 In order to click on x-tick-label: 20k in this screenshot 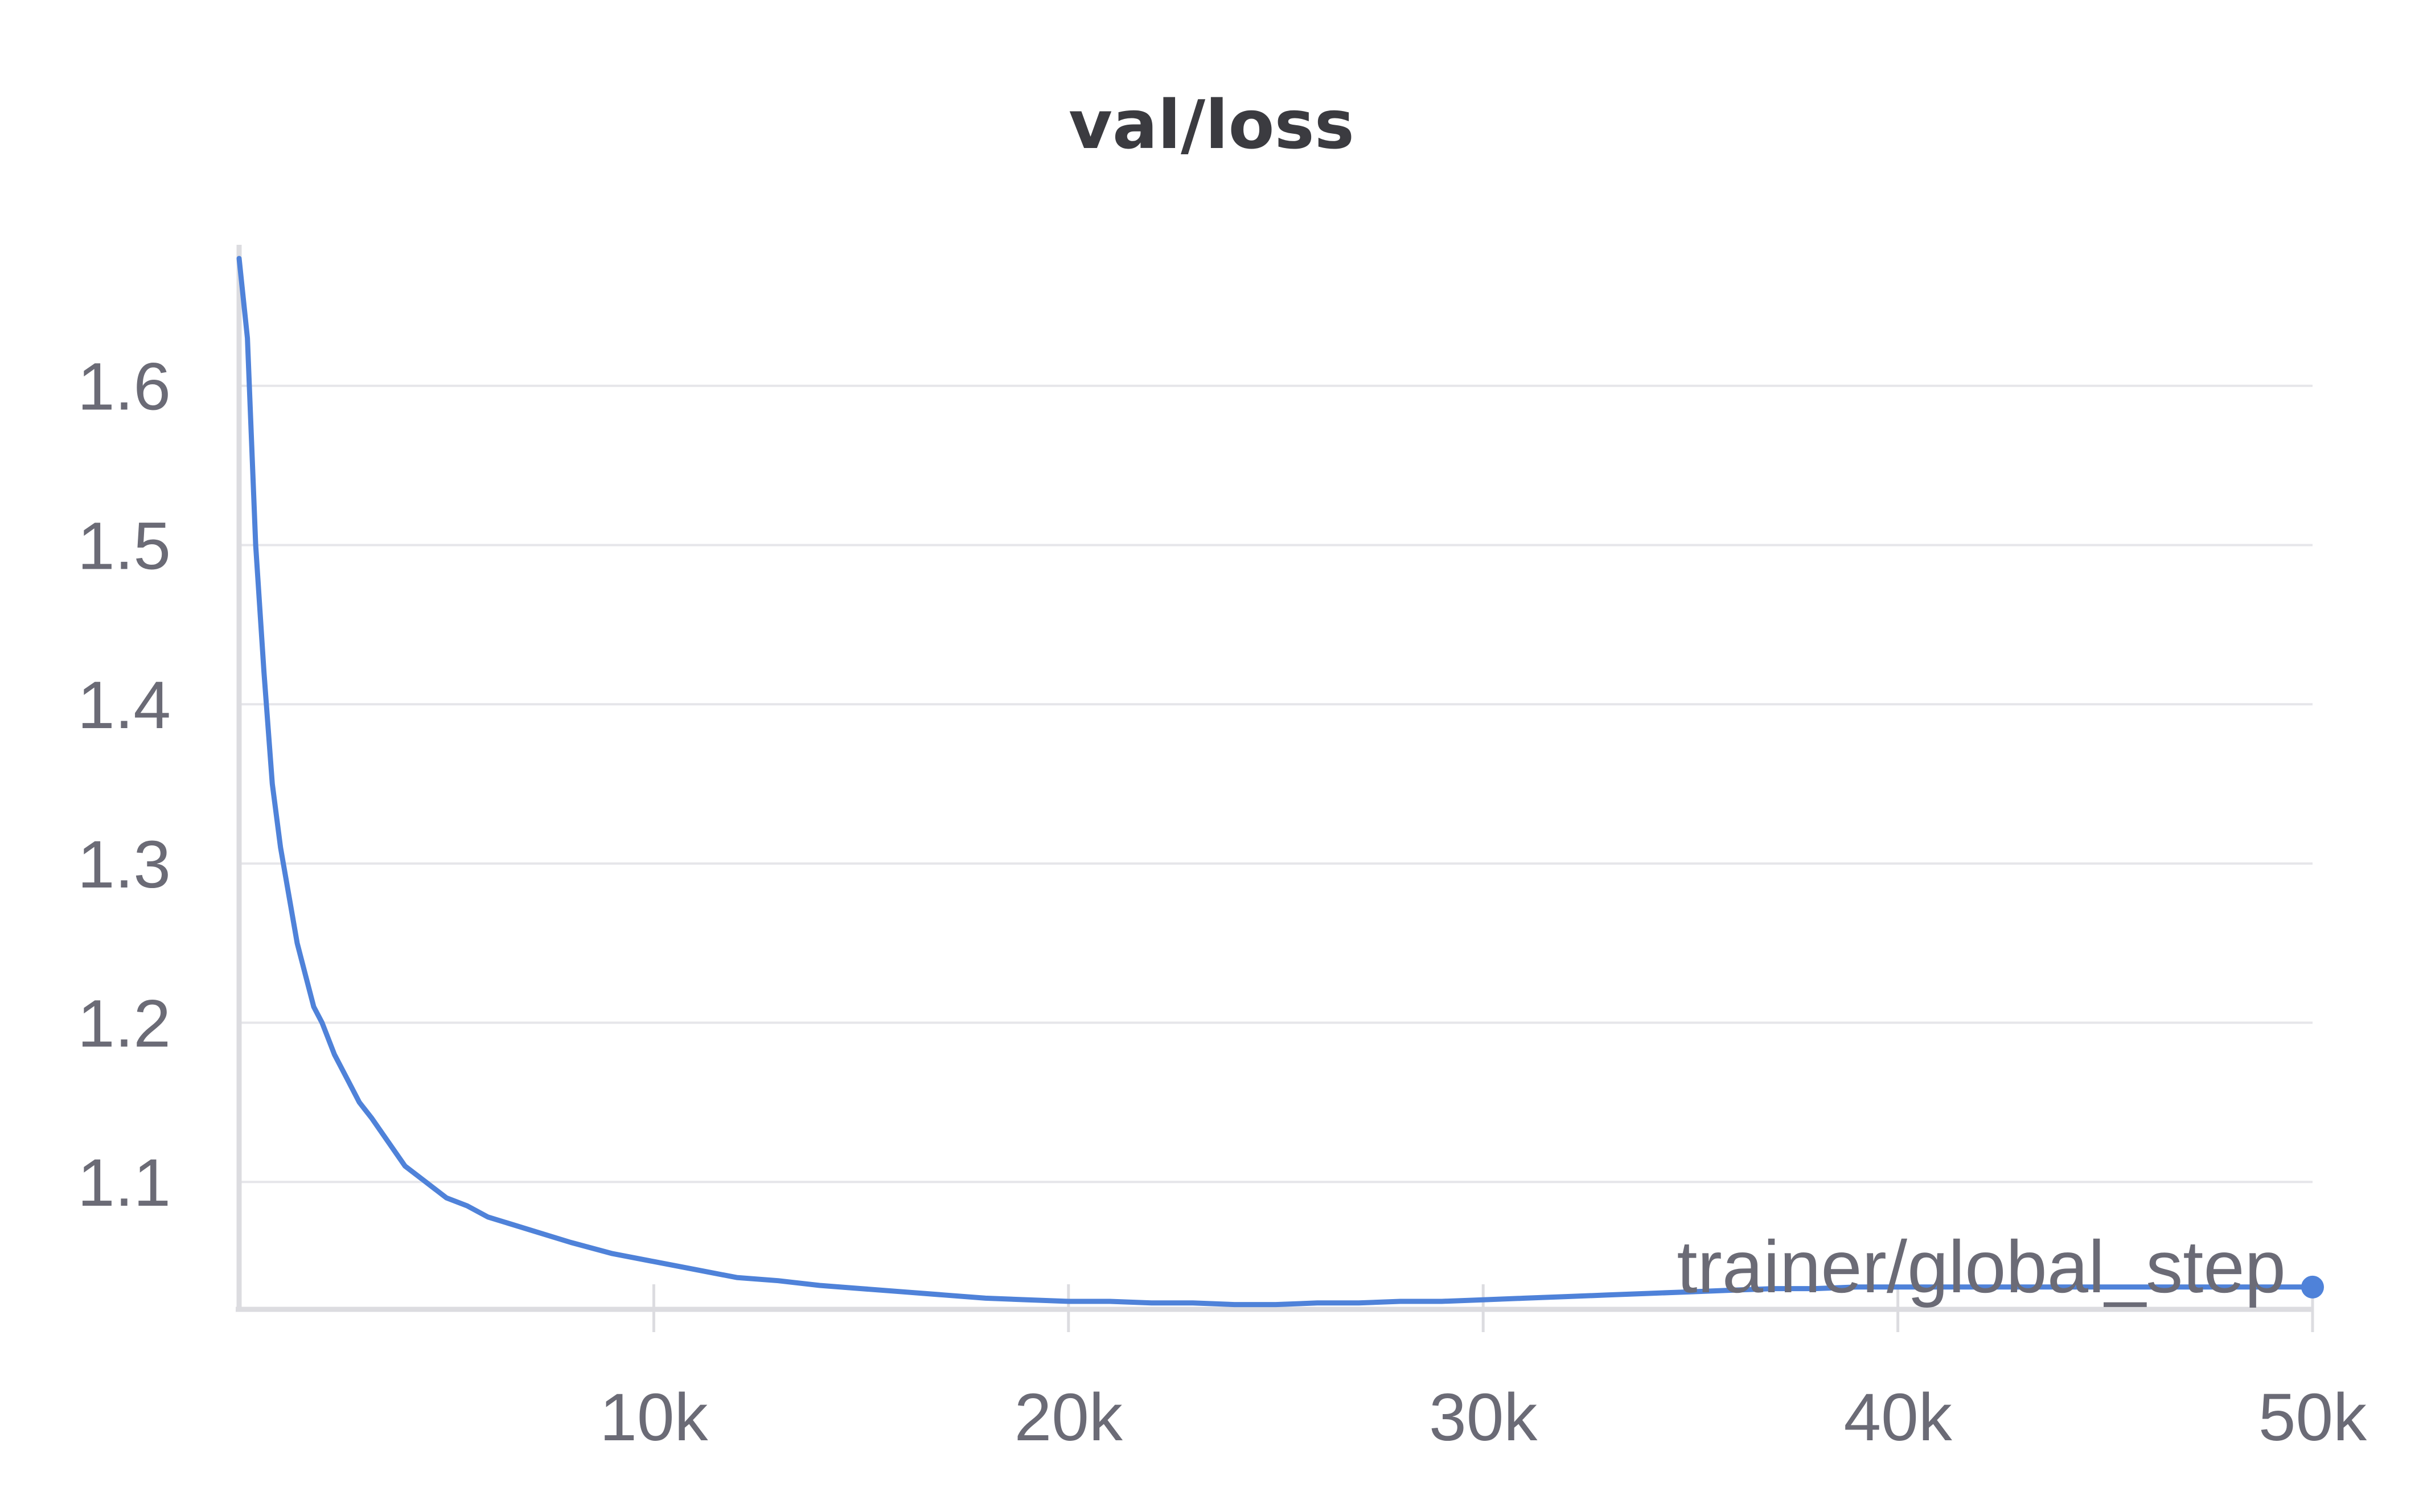, I will do `click(1069, 1417)`.